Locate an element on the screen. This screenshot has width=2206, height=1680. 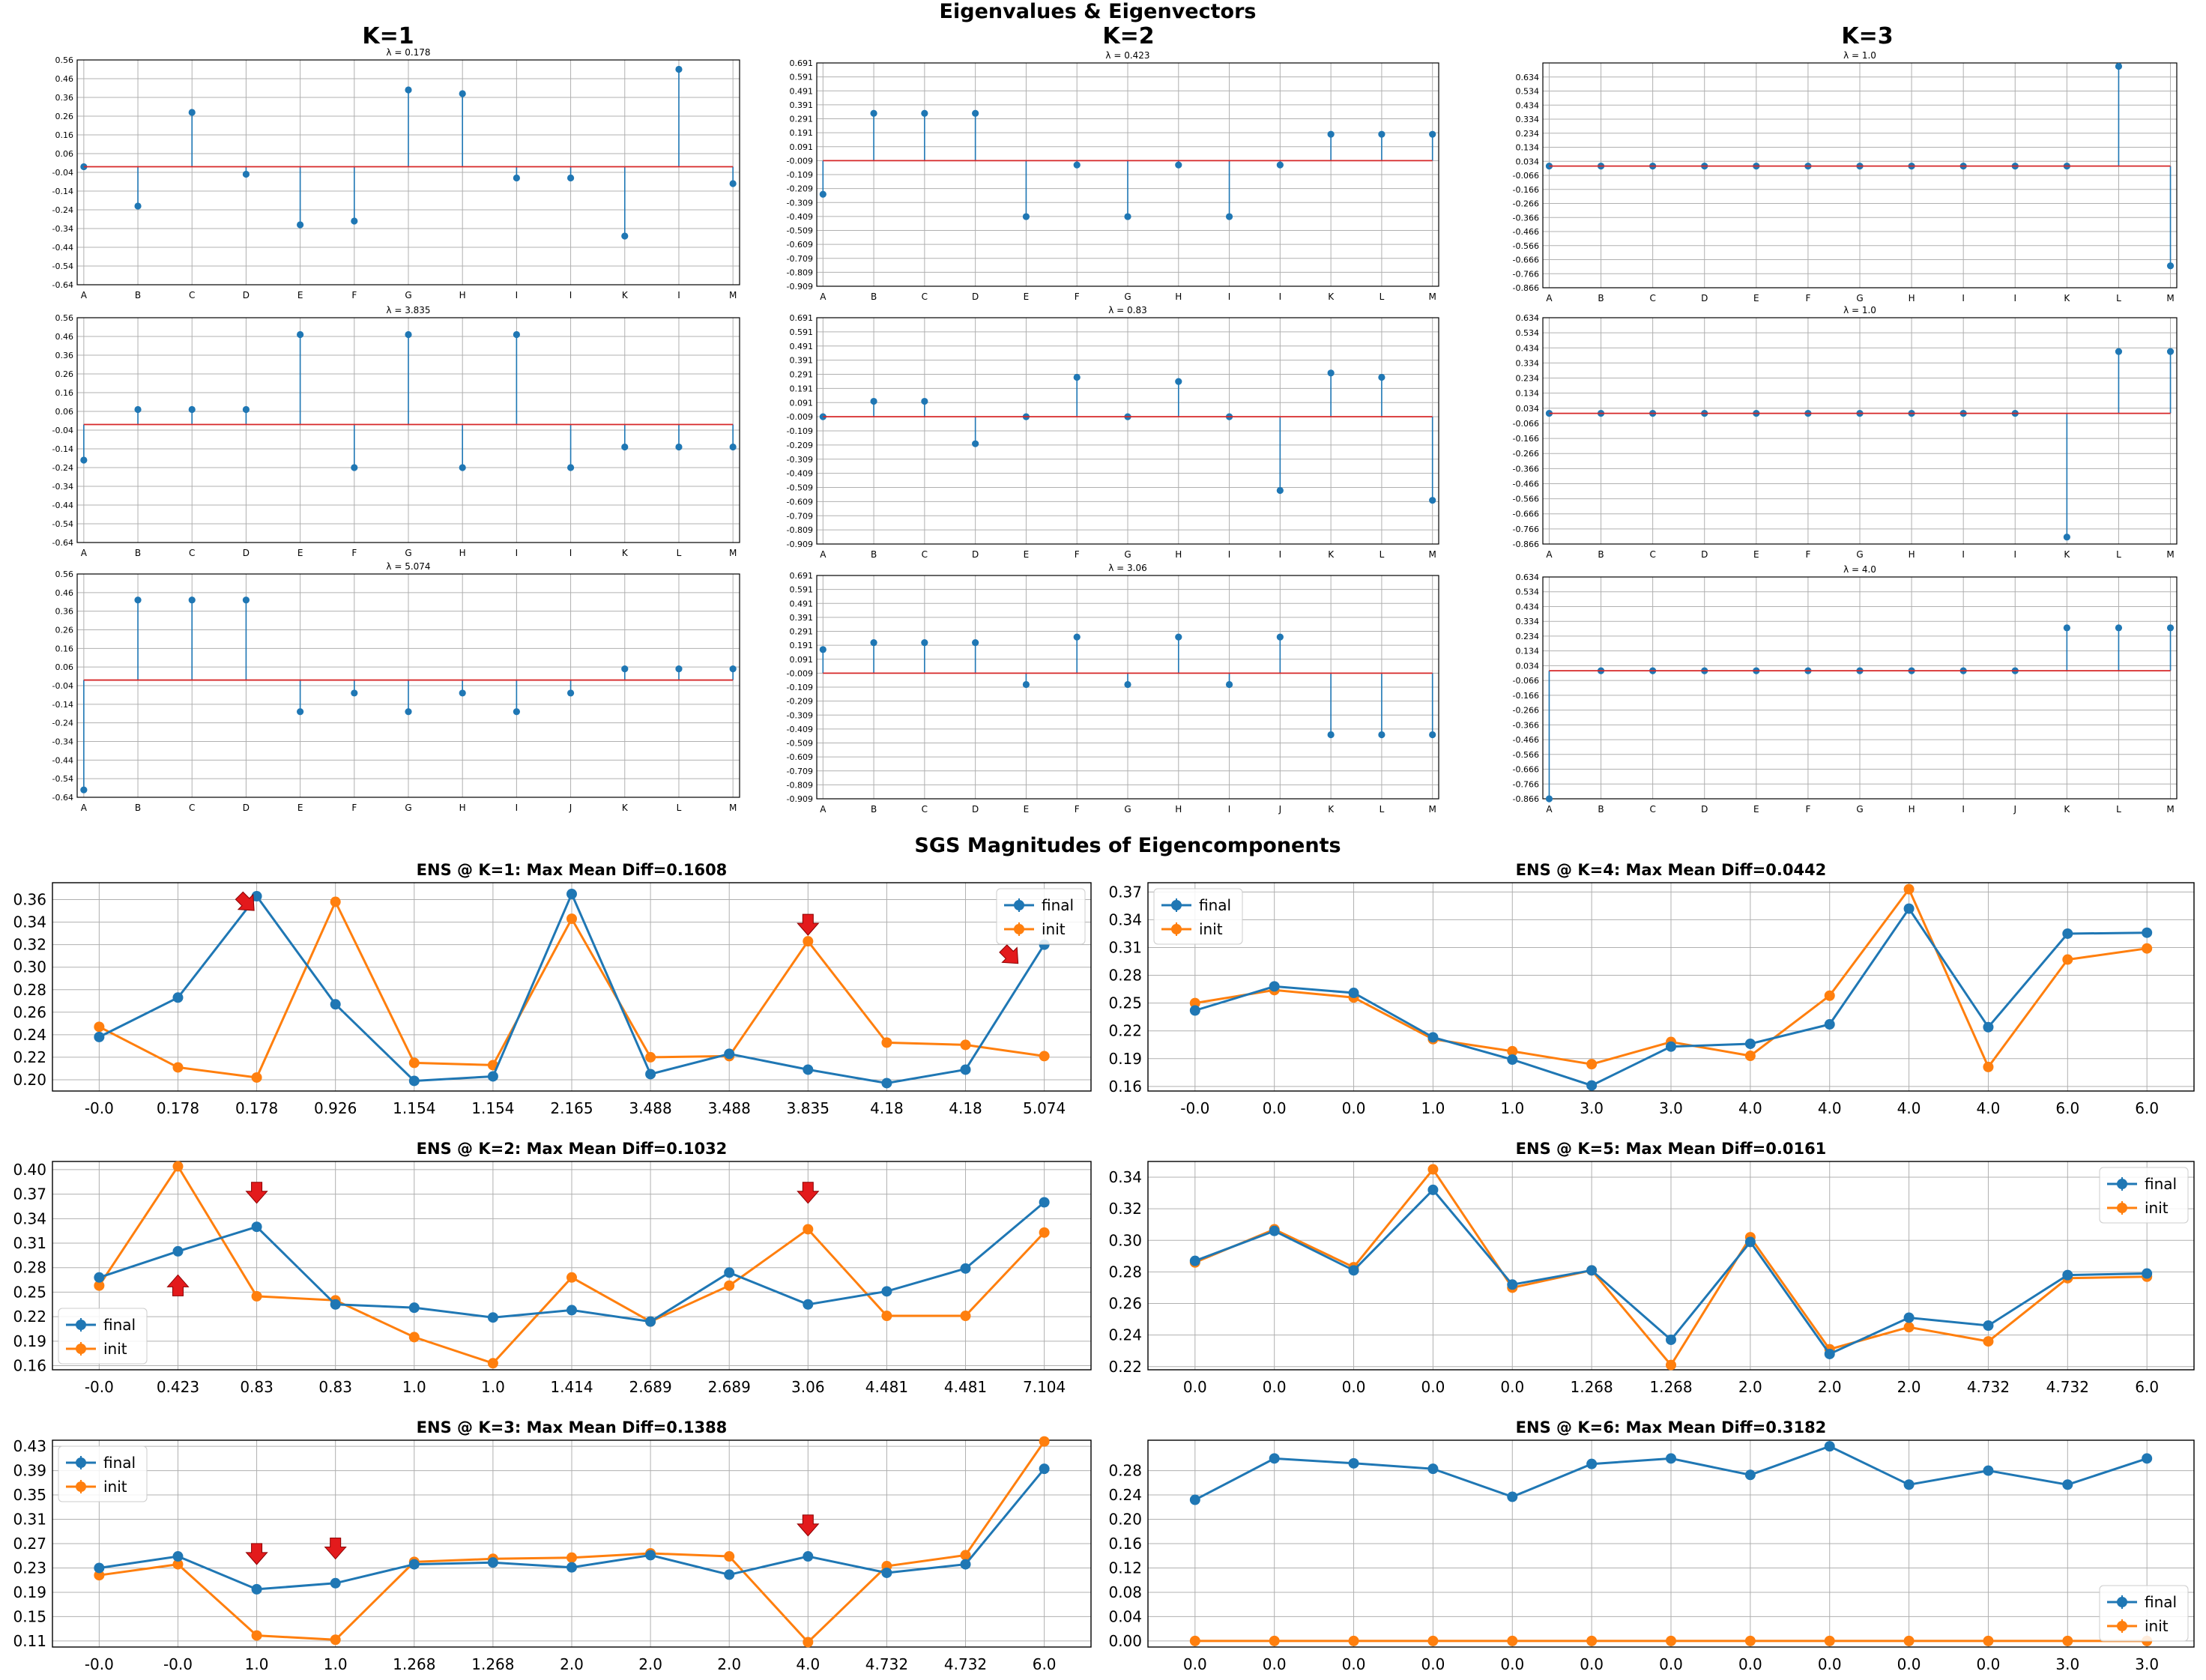
y-tick-label: 0.27 is located at coordinates (29, 1544).